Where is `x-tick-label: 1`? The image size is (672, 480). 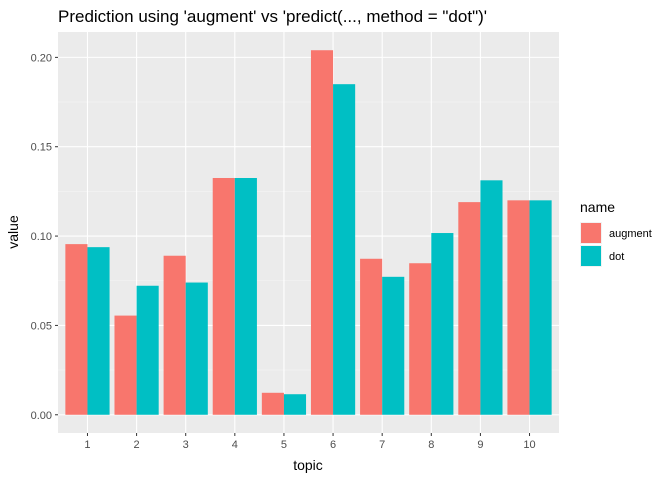
x-tick-label: 1 is located at coordinates (87, 445).